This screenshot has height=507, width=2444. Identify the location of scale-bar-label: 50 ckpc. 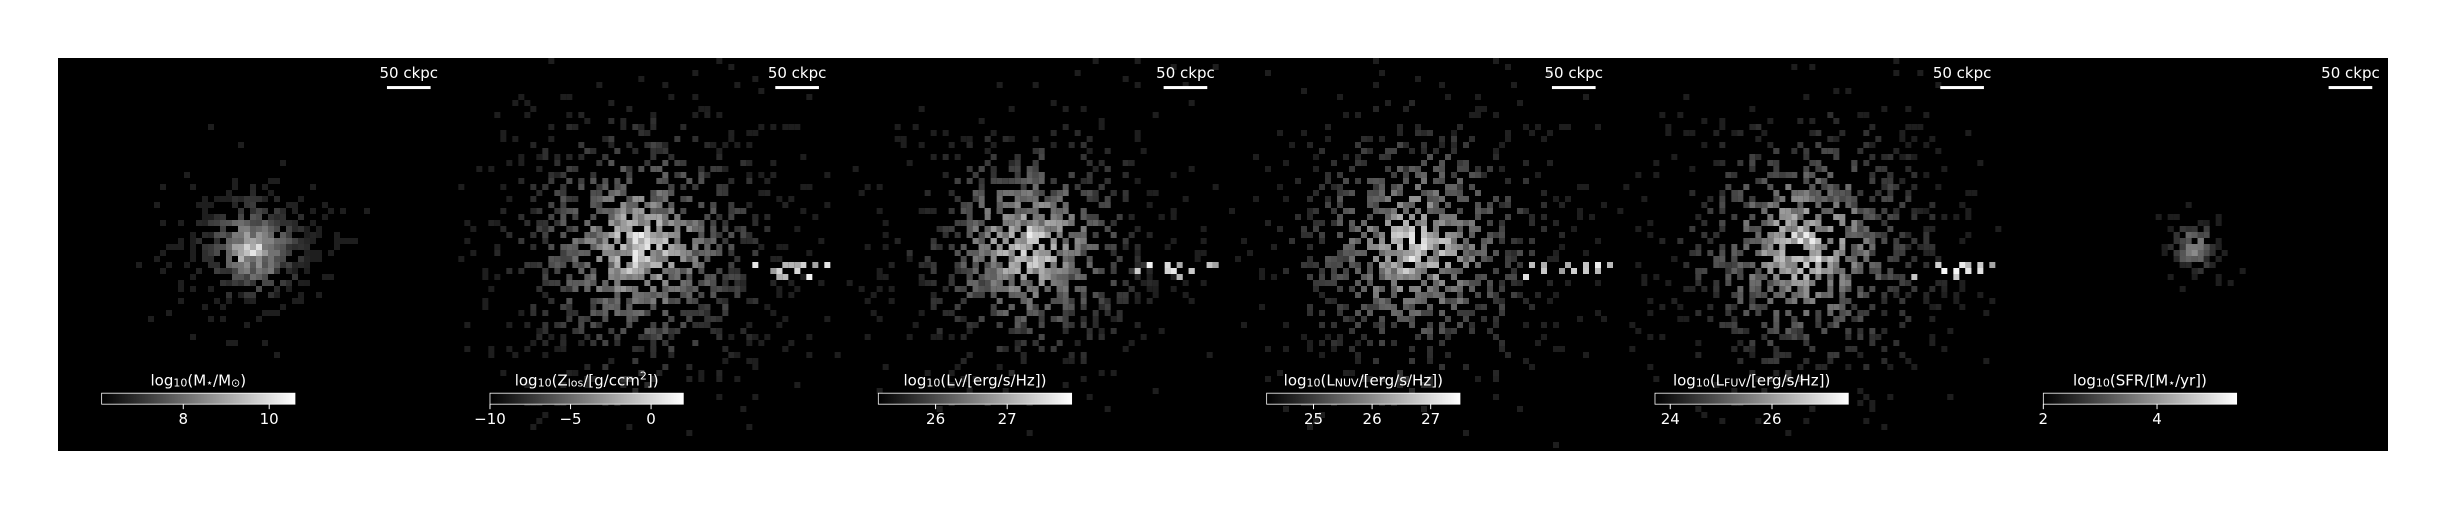
(408, 73).